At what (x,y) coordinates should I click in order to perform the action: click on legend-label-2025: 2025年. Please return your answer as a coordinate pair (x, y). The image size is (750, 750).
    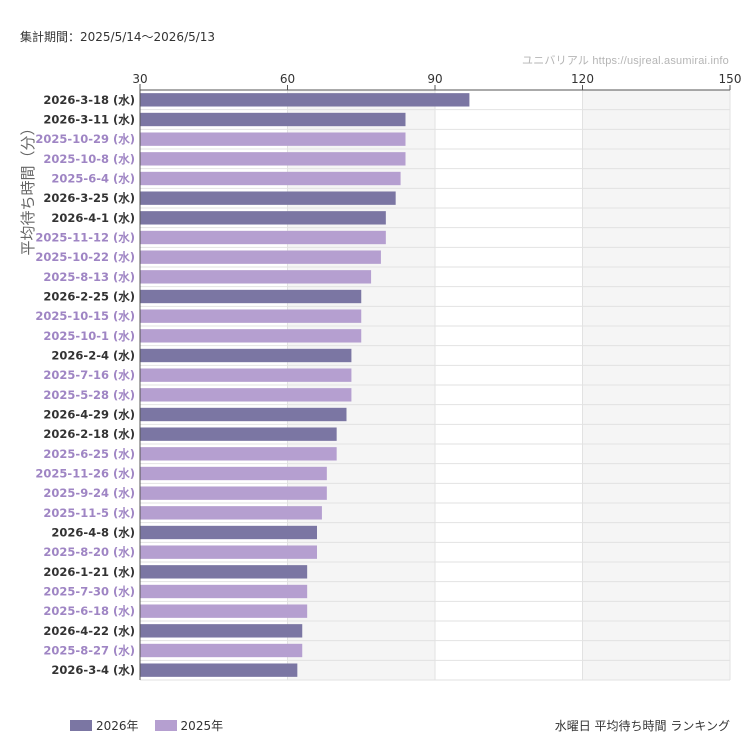
    Looking at the image, I should click on (202, 726).